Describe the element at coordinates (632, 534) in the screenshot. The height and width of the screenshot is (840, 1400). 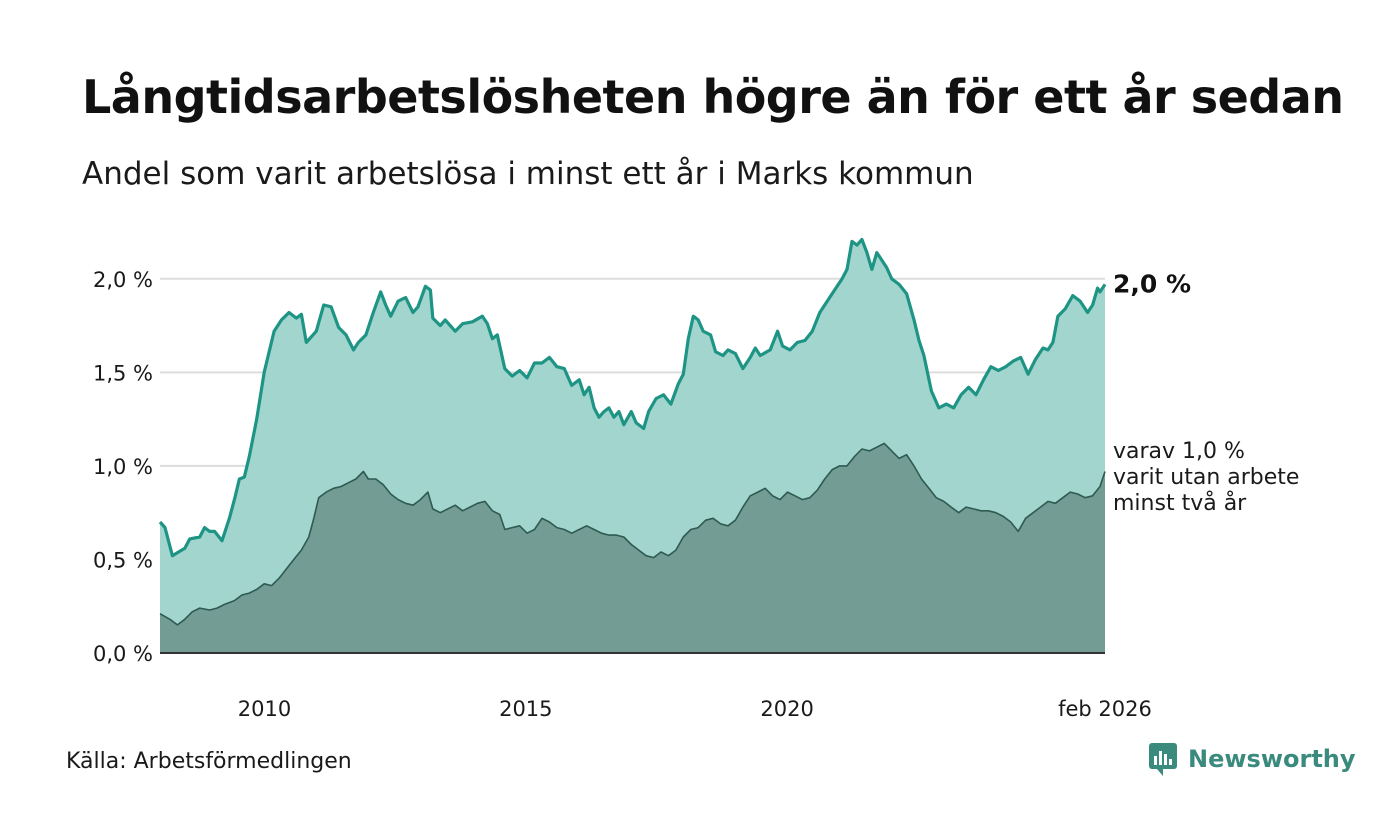
I see `line-two-years` at that location.